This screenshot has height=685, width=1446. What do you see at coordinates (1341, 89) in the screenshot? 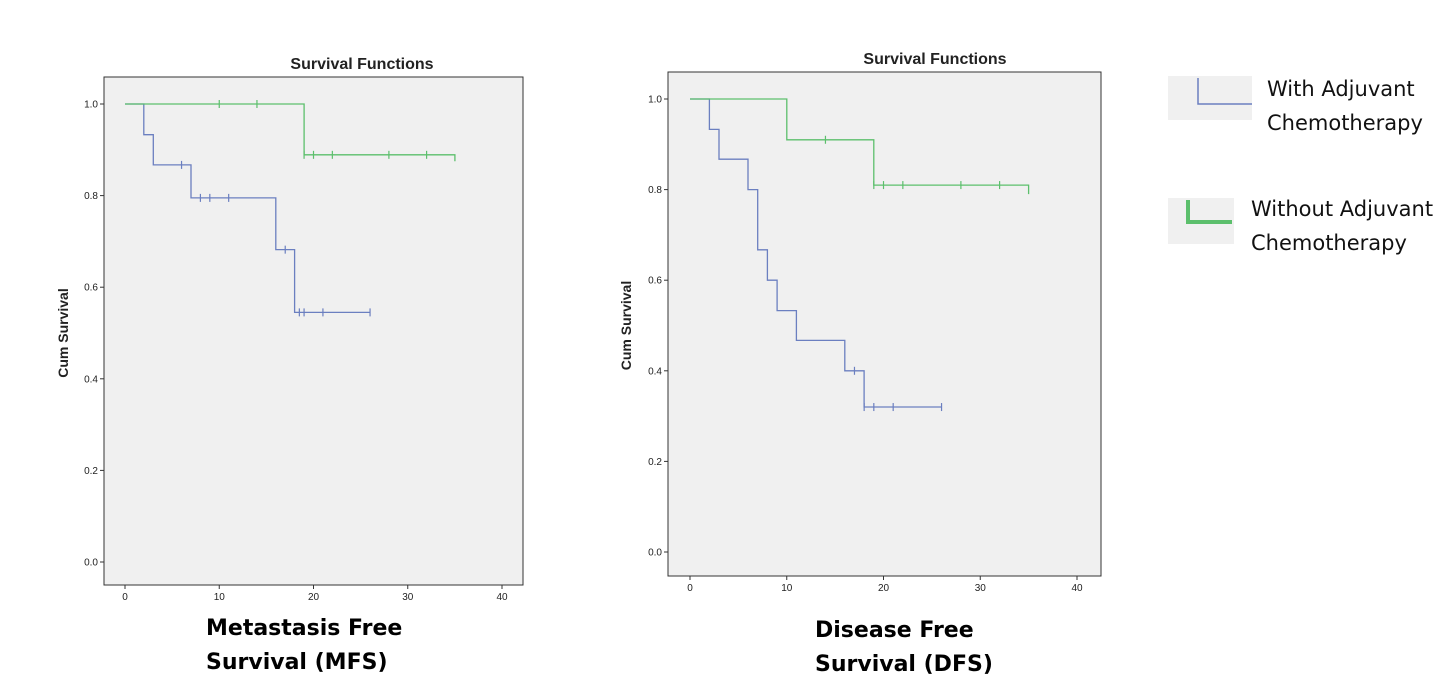
I see `legend-label-with-line-1: With Adjuvant` at bounding box center [1341, 89].